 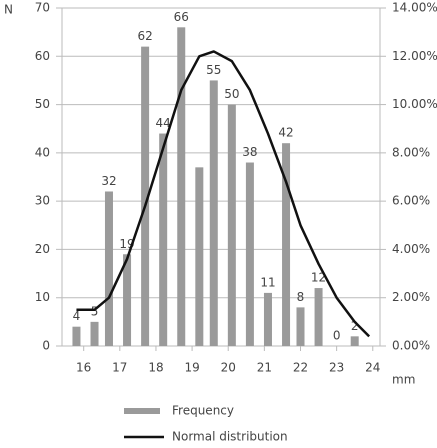 I want to click on y2-tick-label: 6.00%, so click(x=411, y=201).